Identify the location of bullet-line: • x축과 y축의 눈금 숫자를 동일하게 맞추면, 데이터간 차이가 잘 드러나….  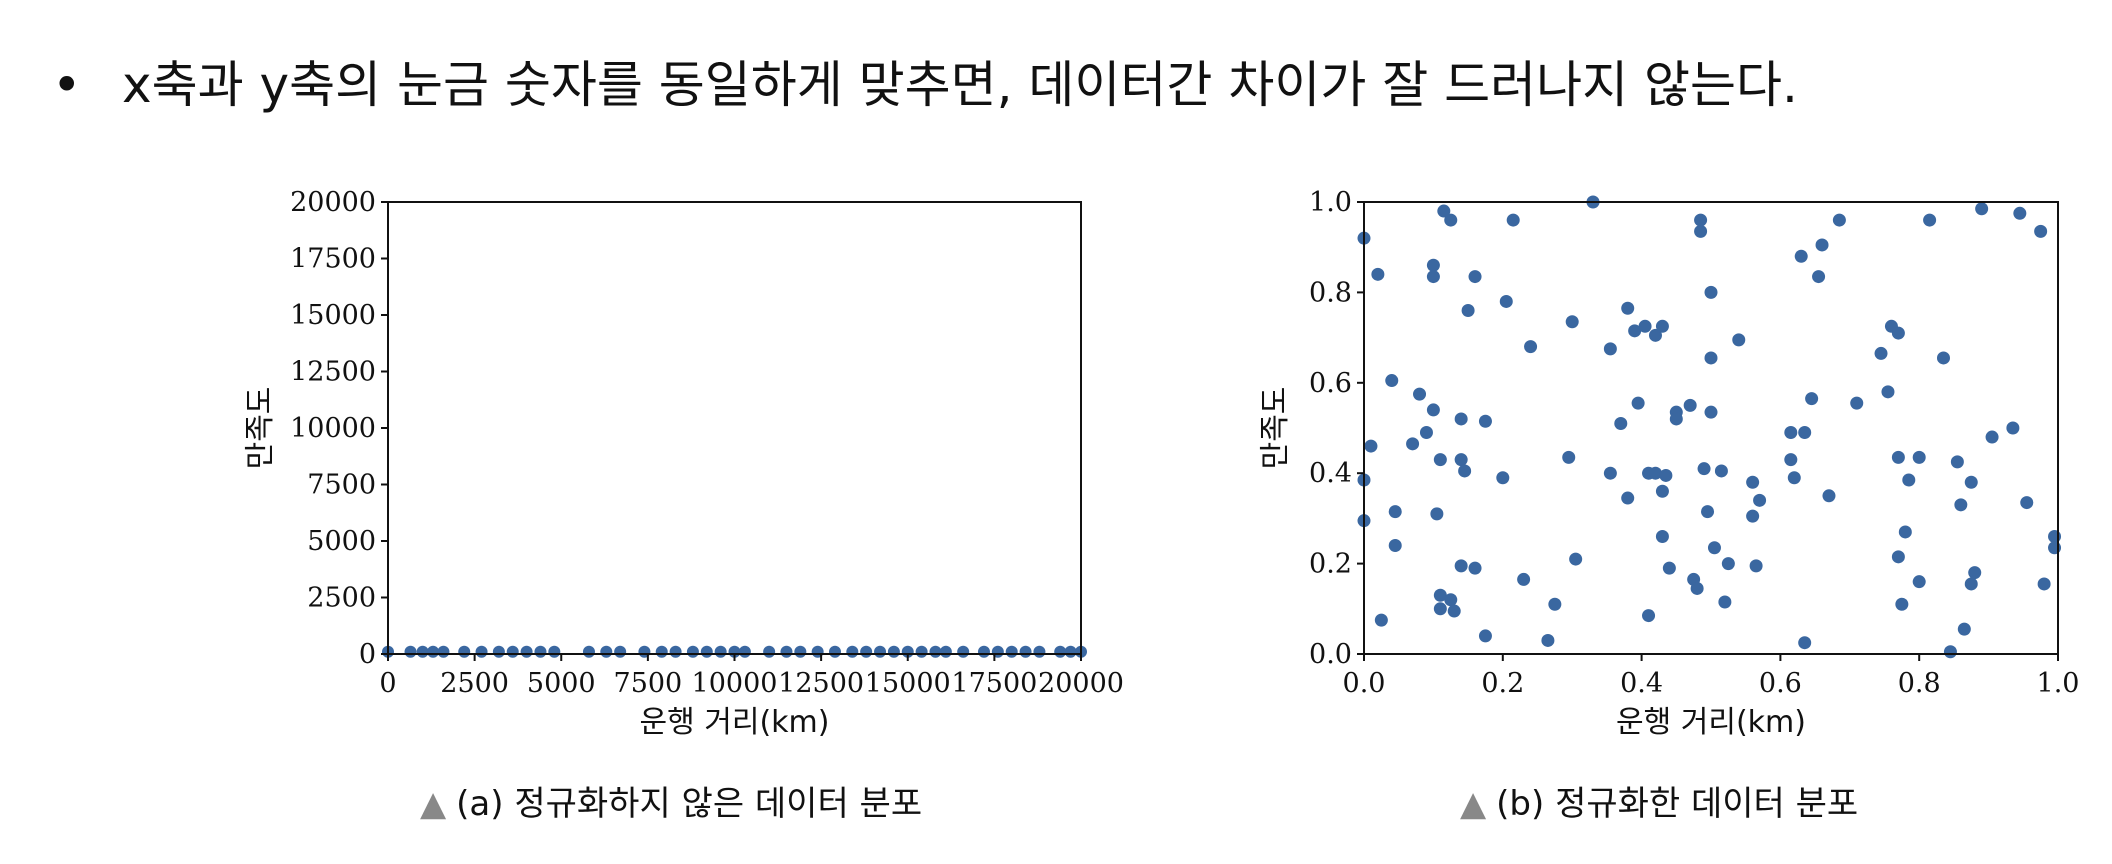
(925, 85).